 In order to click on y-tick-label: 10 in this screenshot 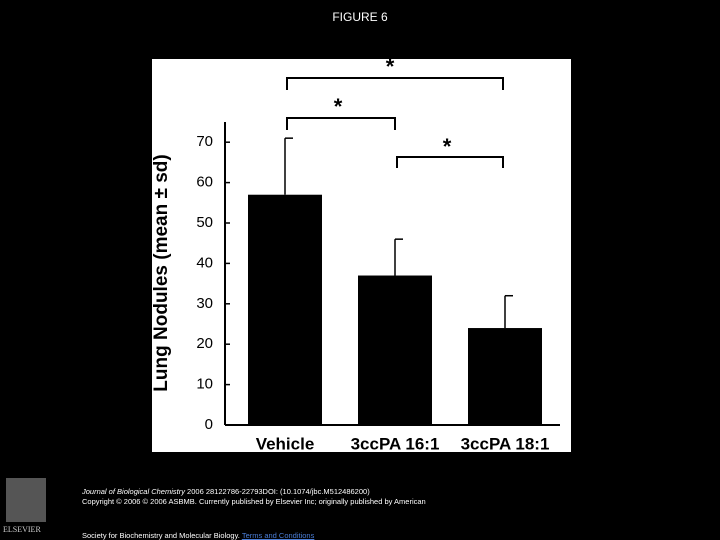, I will do `click(204, 384)`.